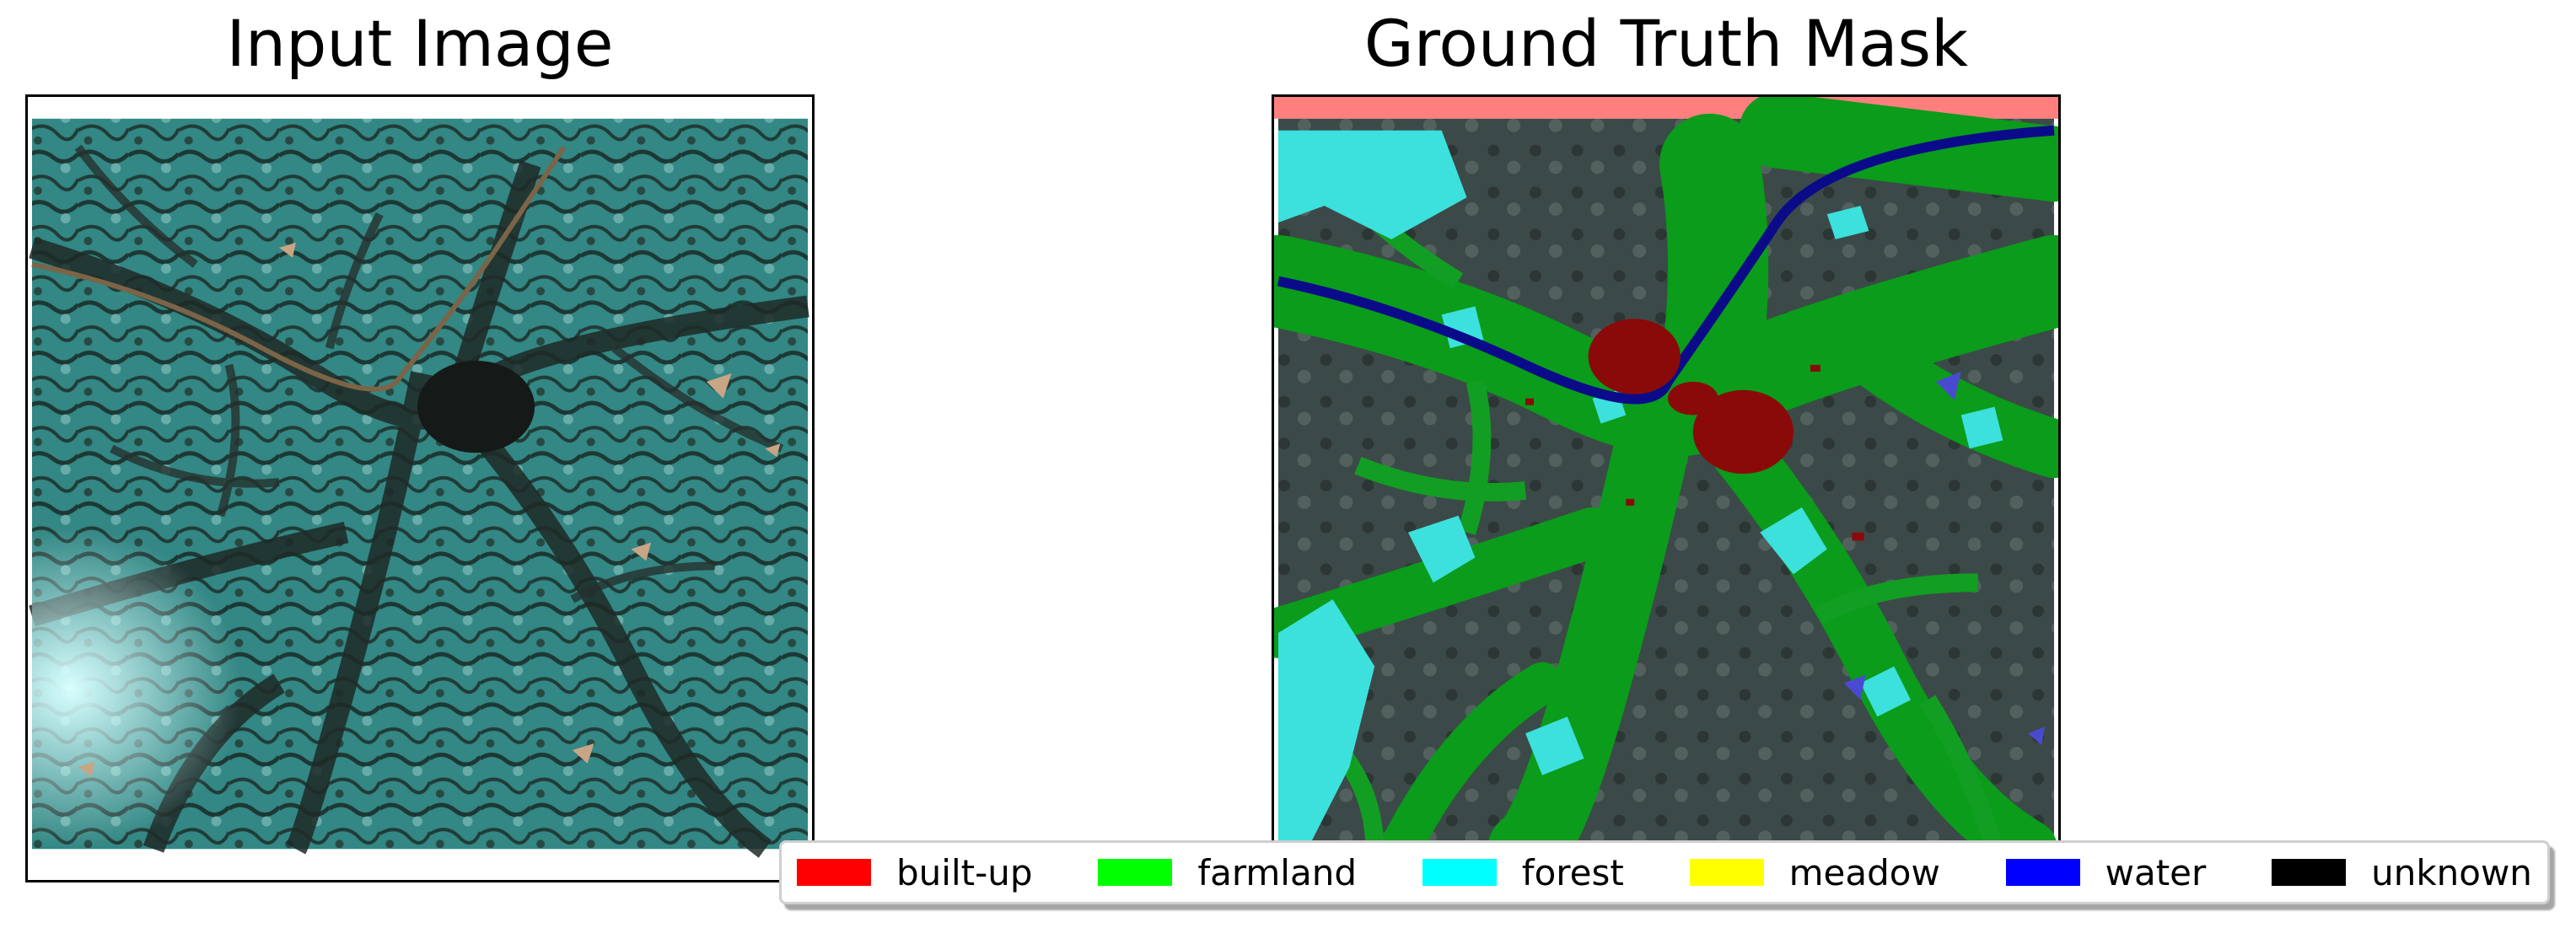  Describe the element at coordinates (2451, 872) in the screenshot. I see `legend-label-unknown: unknown` at that location.